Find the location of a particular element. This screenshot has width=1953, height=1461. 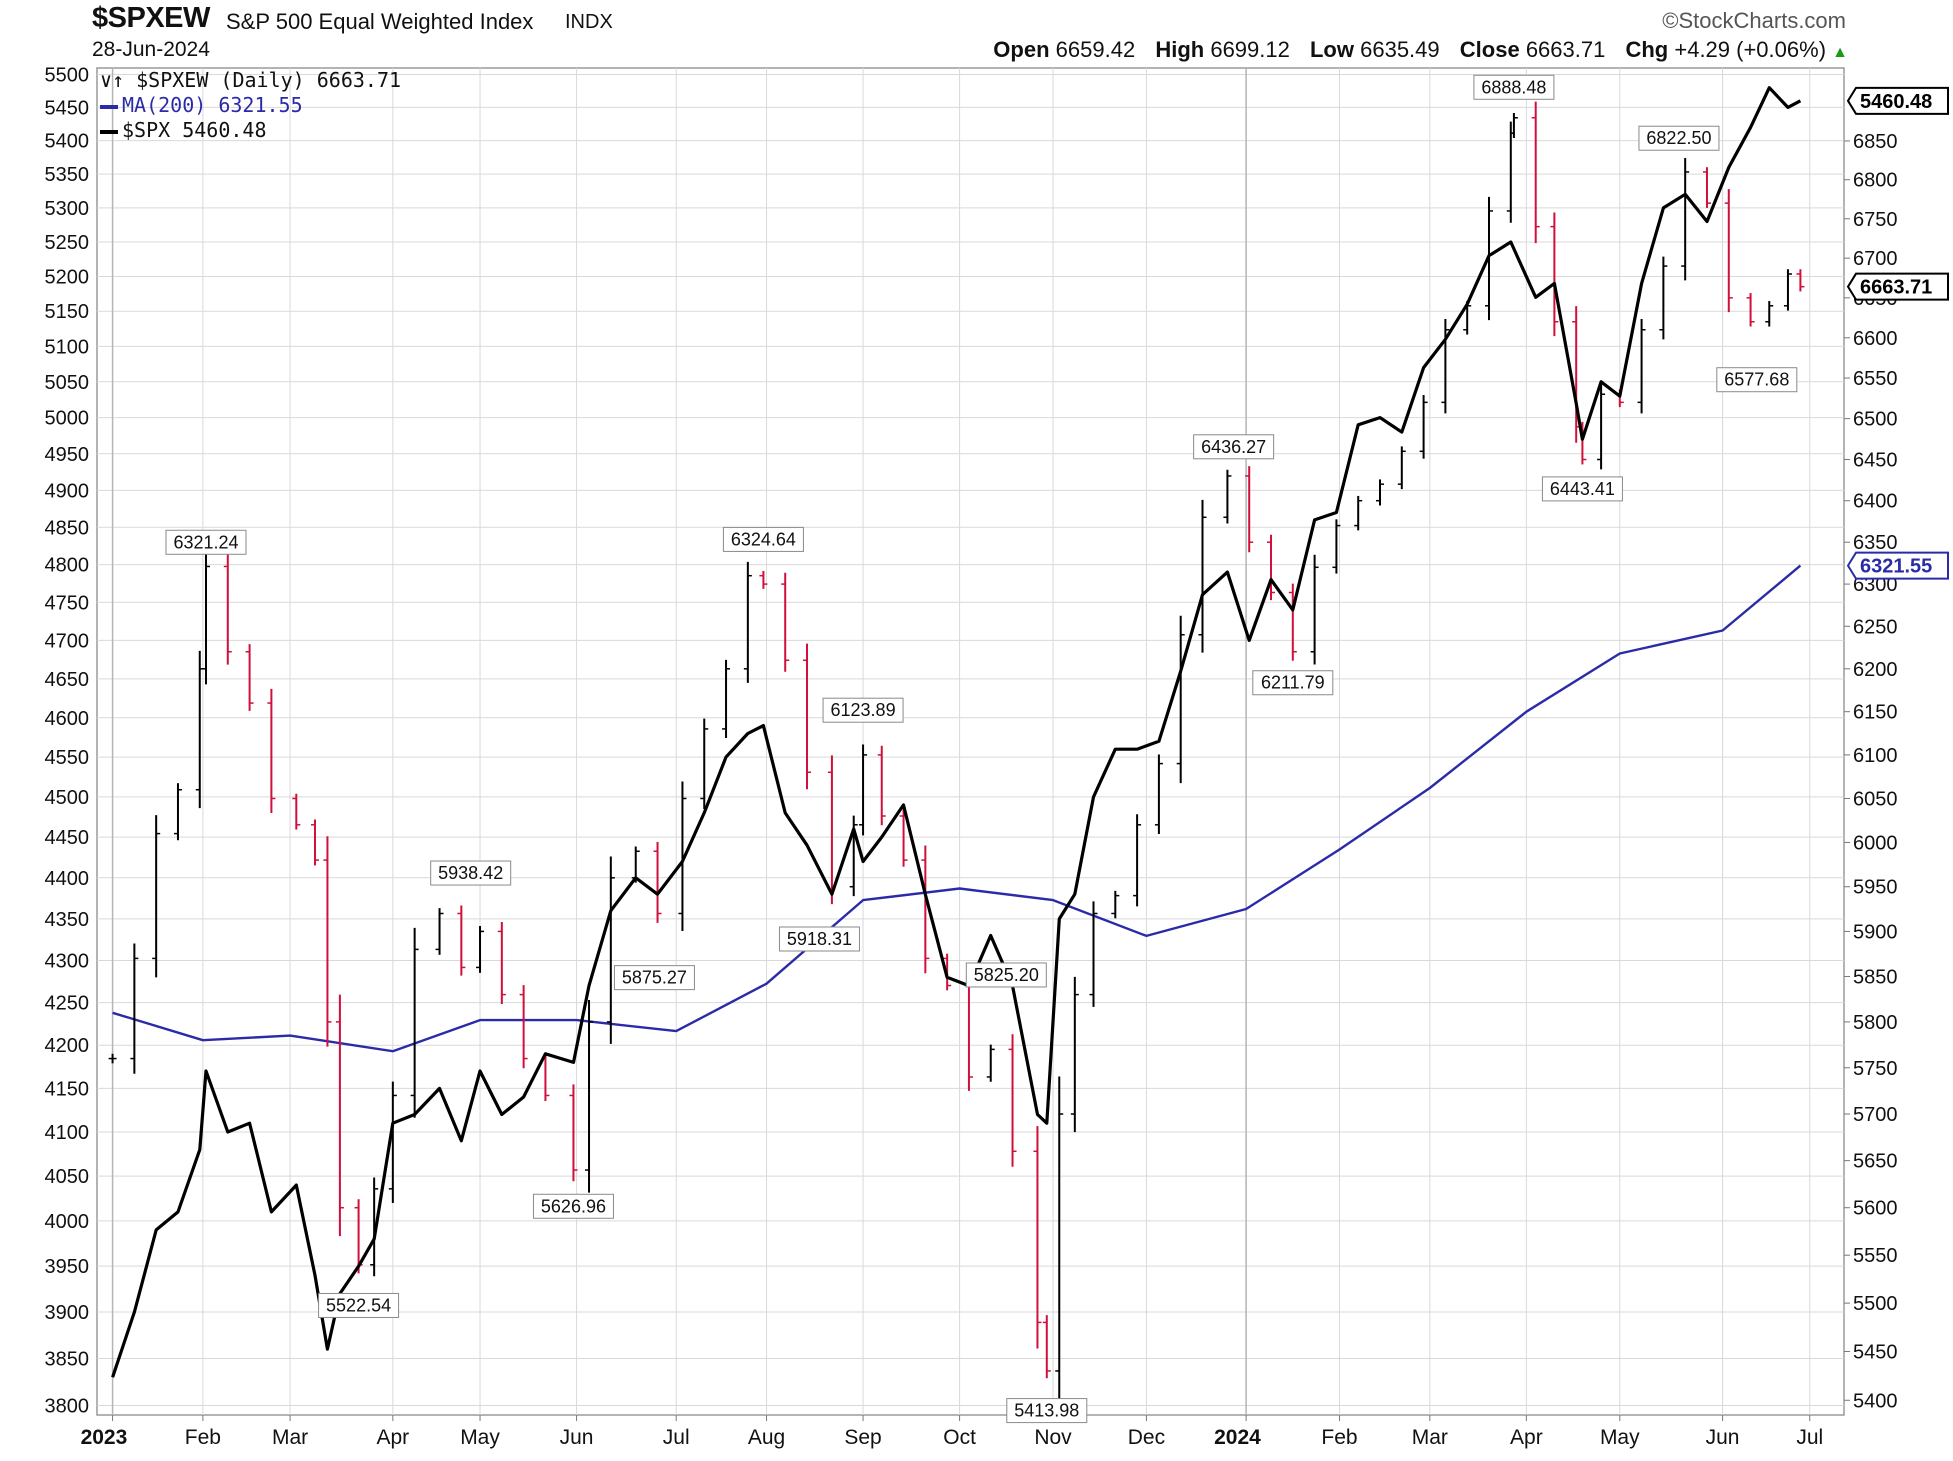

low-label: Low is located at coordinates (1331, 49).